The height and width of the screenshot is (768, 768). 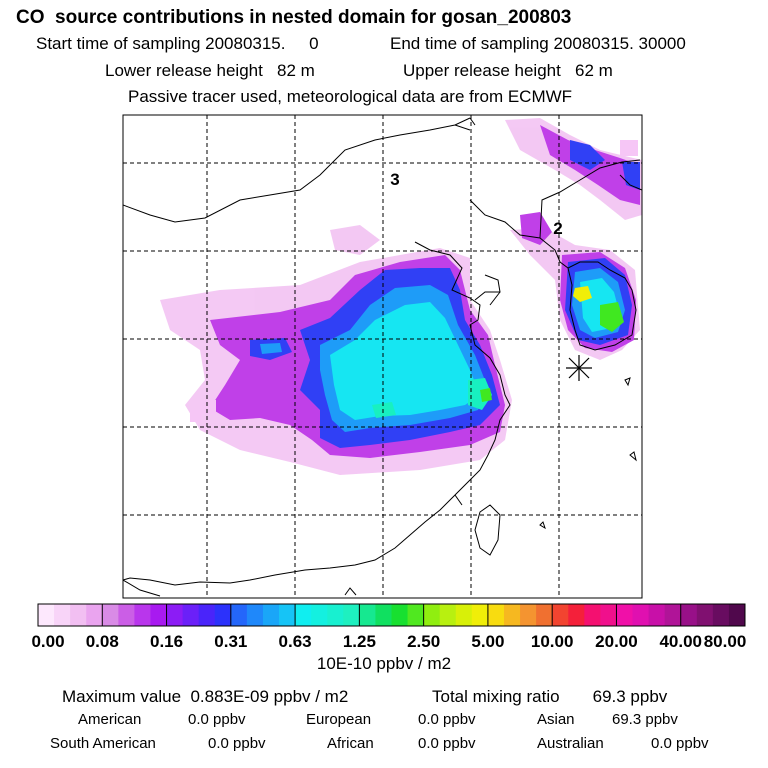 I want to click on colorbar-unit: 10E-10 ppbv / m2, so click(x=384, y=663).